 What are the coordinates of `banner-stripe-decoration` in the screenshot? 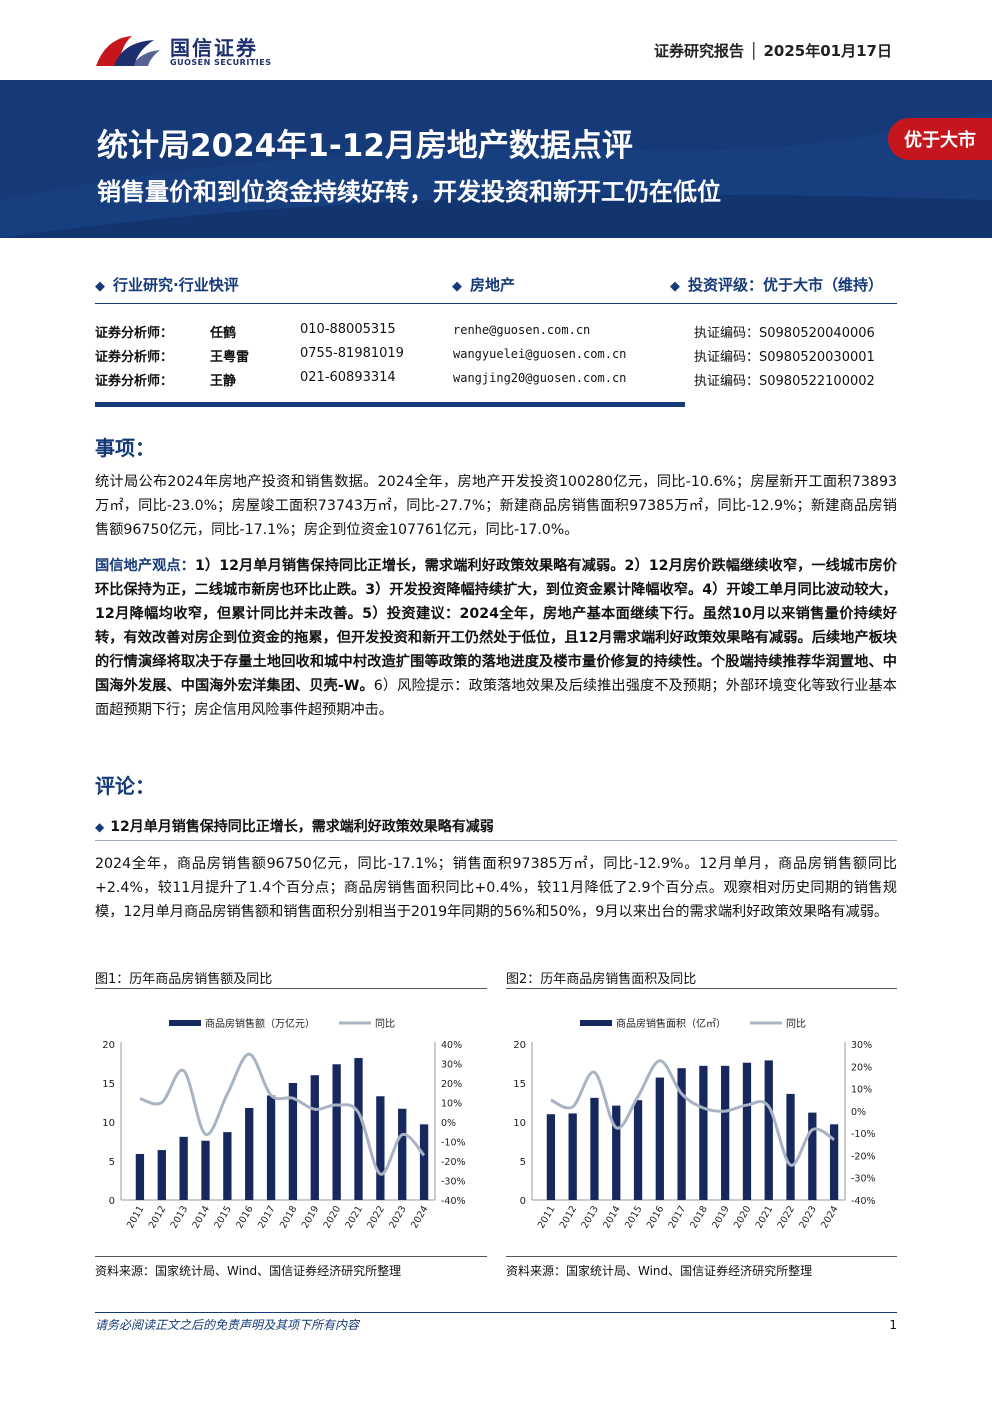 It's located at (496, 174).